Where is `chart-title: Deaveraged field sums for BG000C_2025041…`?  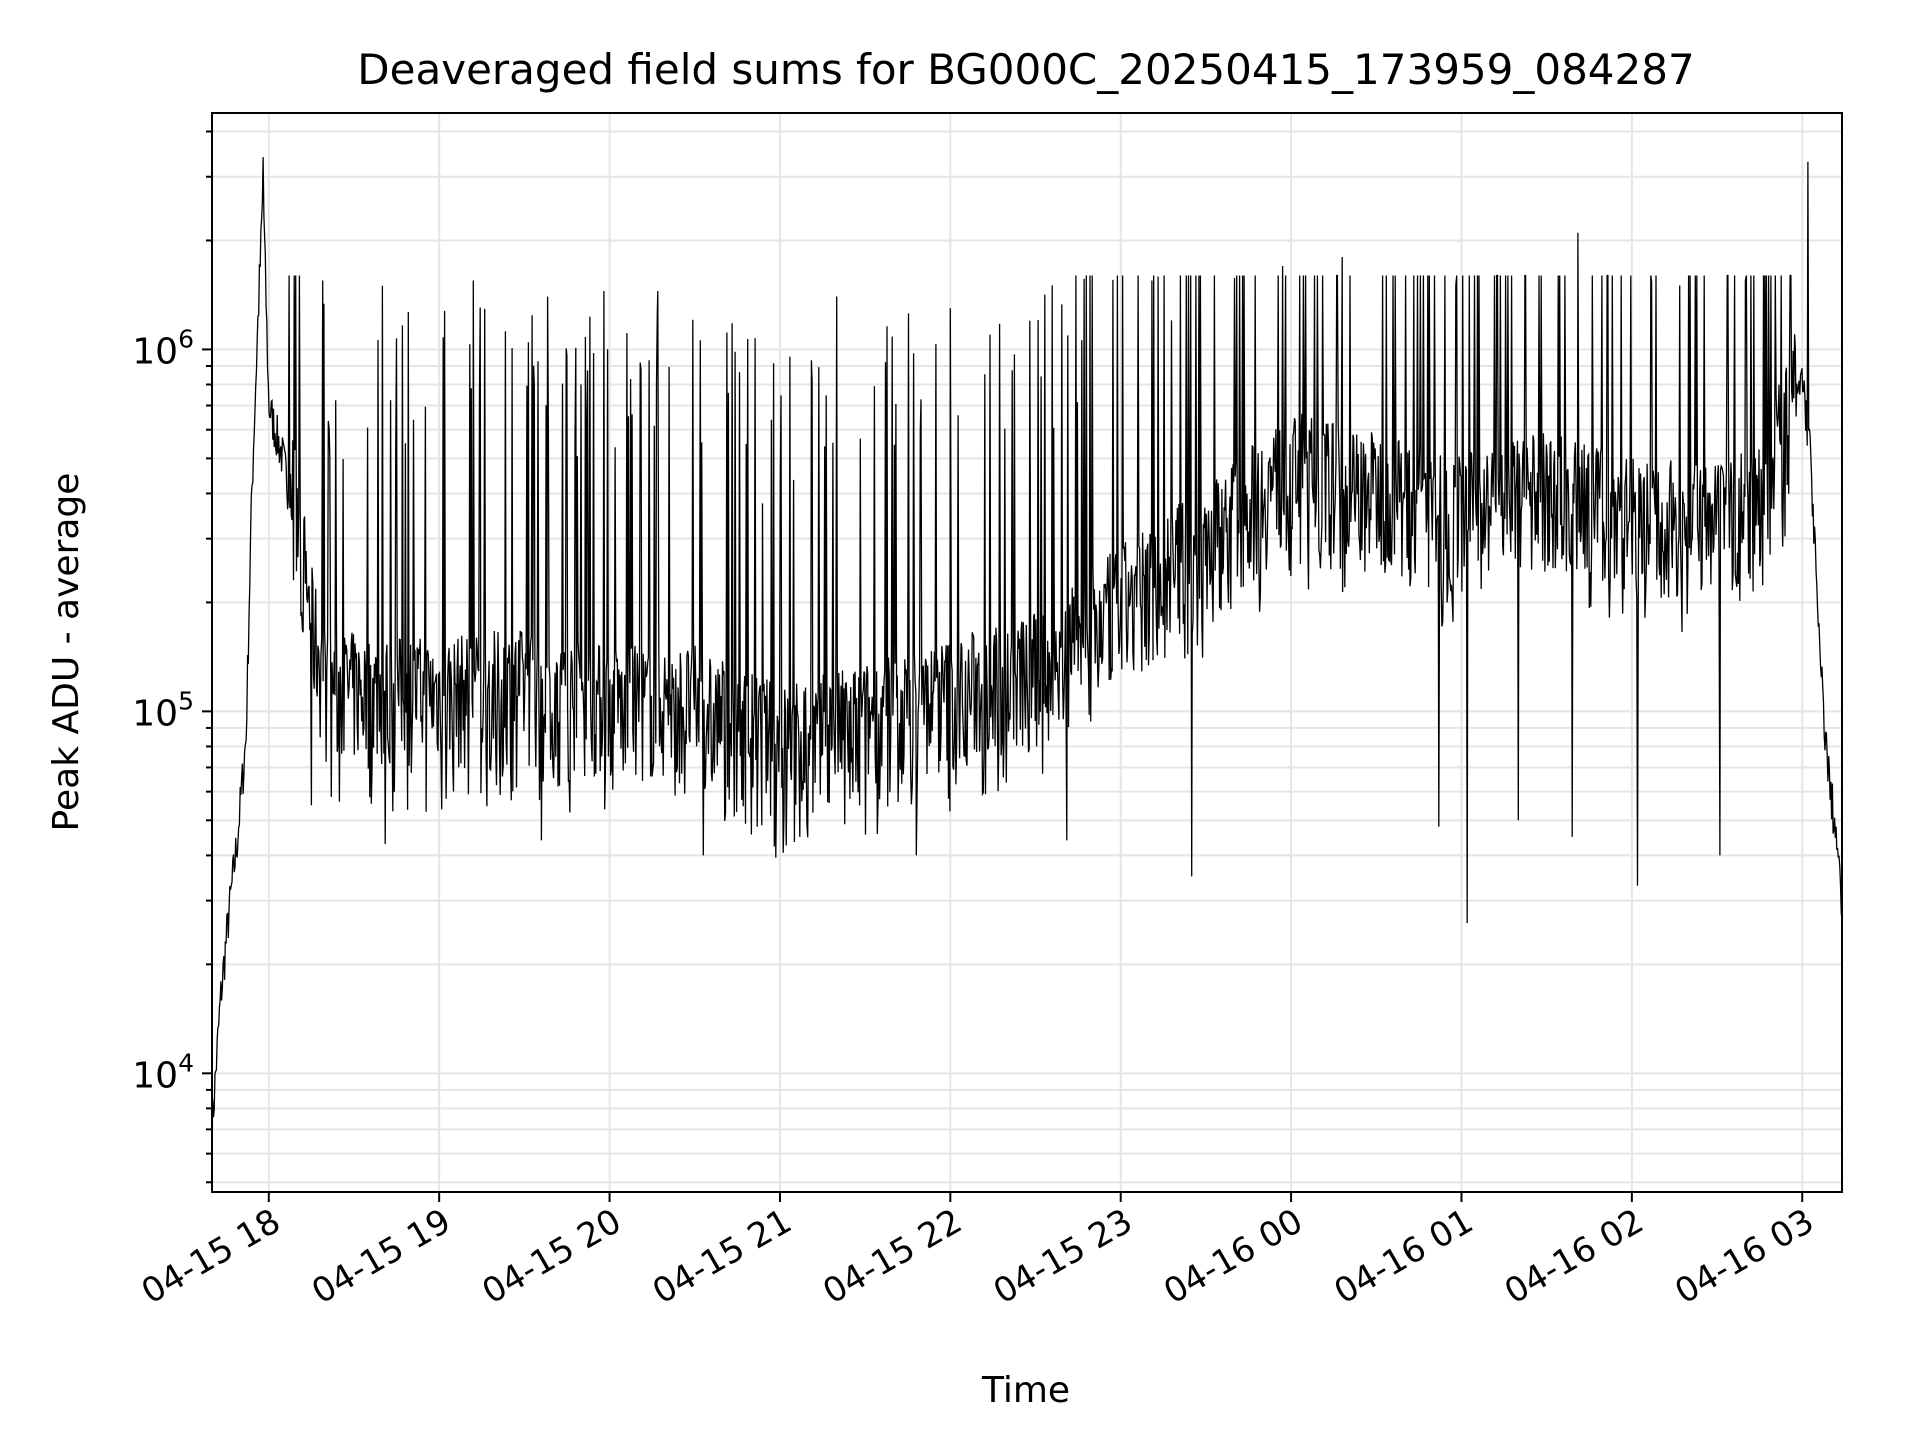 chart-title: Deaveraged field sums for BG000C_2025041… is located at coordinates (1025, 69).